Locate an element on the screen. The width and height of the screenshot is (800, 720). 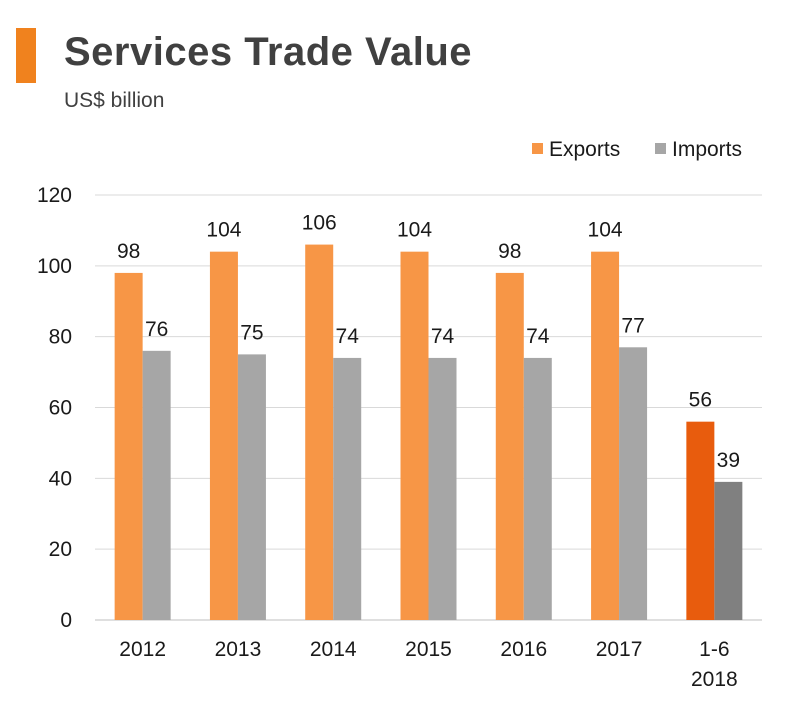
data-label-exports: 56 is located at coordinates (700, 400).